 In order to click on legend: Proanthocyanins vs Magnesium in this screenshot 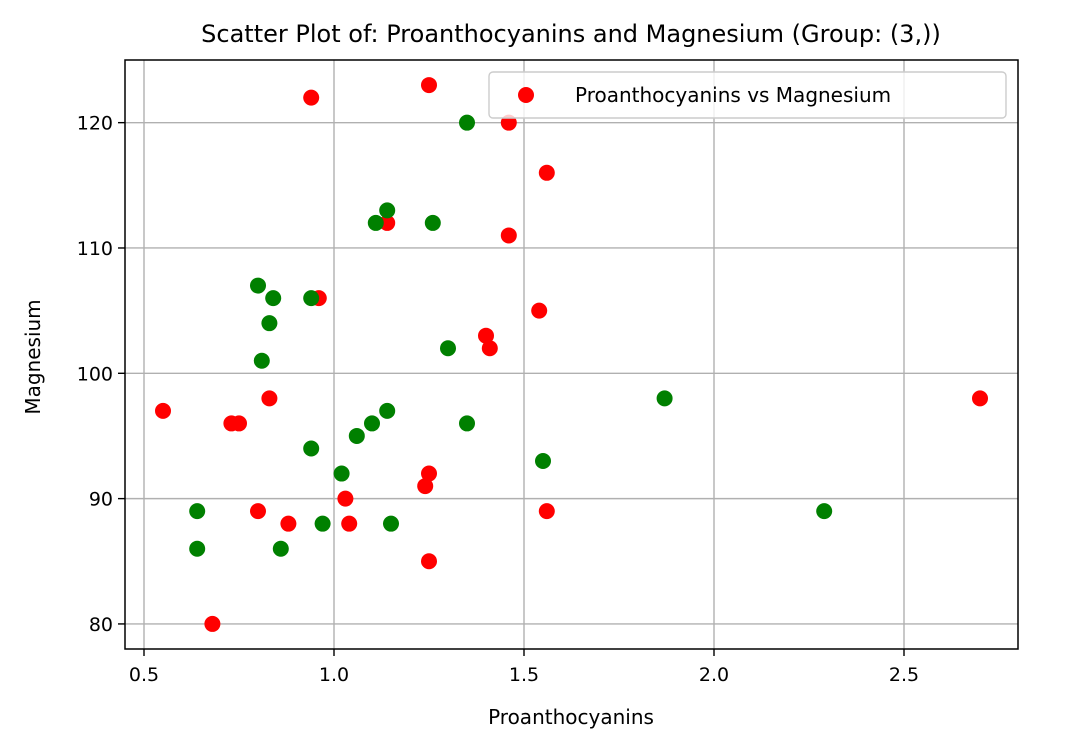, I will do `click(747, 95)`.